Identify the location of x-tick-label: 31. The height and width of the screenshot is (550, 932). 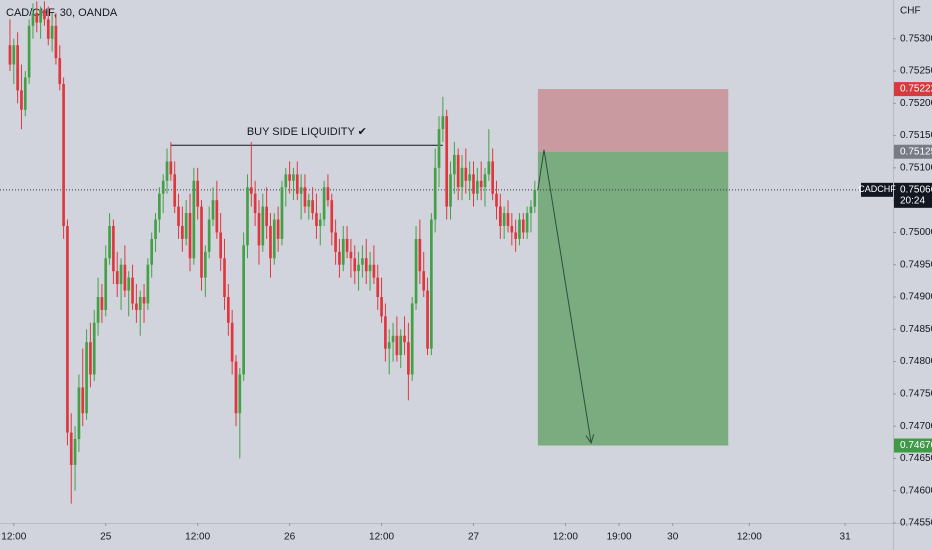
(846, 537).